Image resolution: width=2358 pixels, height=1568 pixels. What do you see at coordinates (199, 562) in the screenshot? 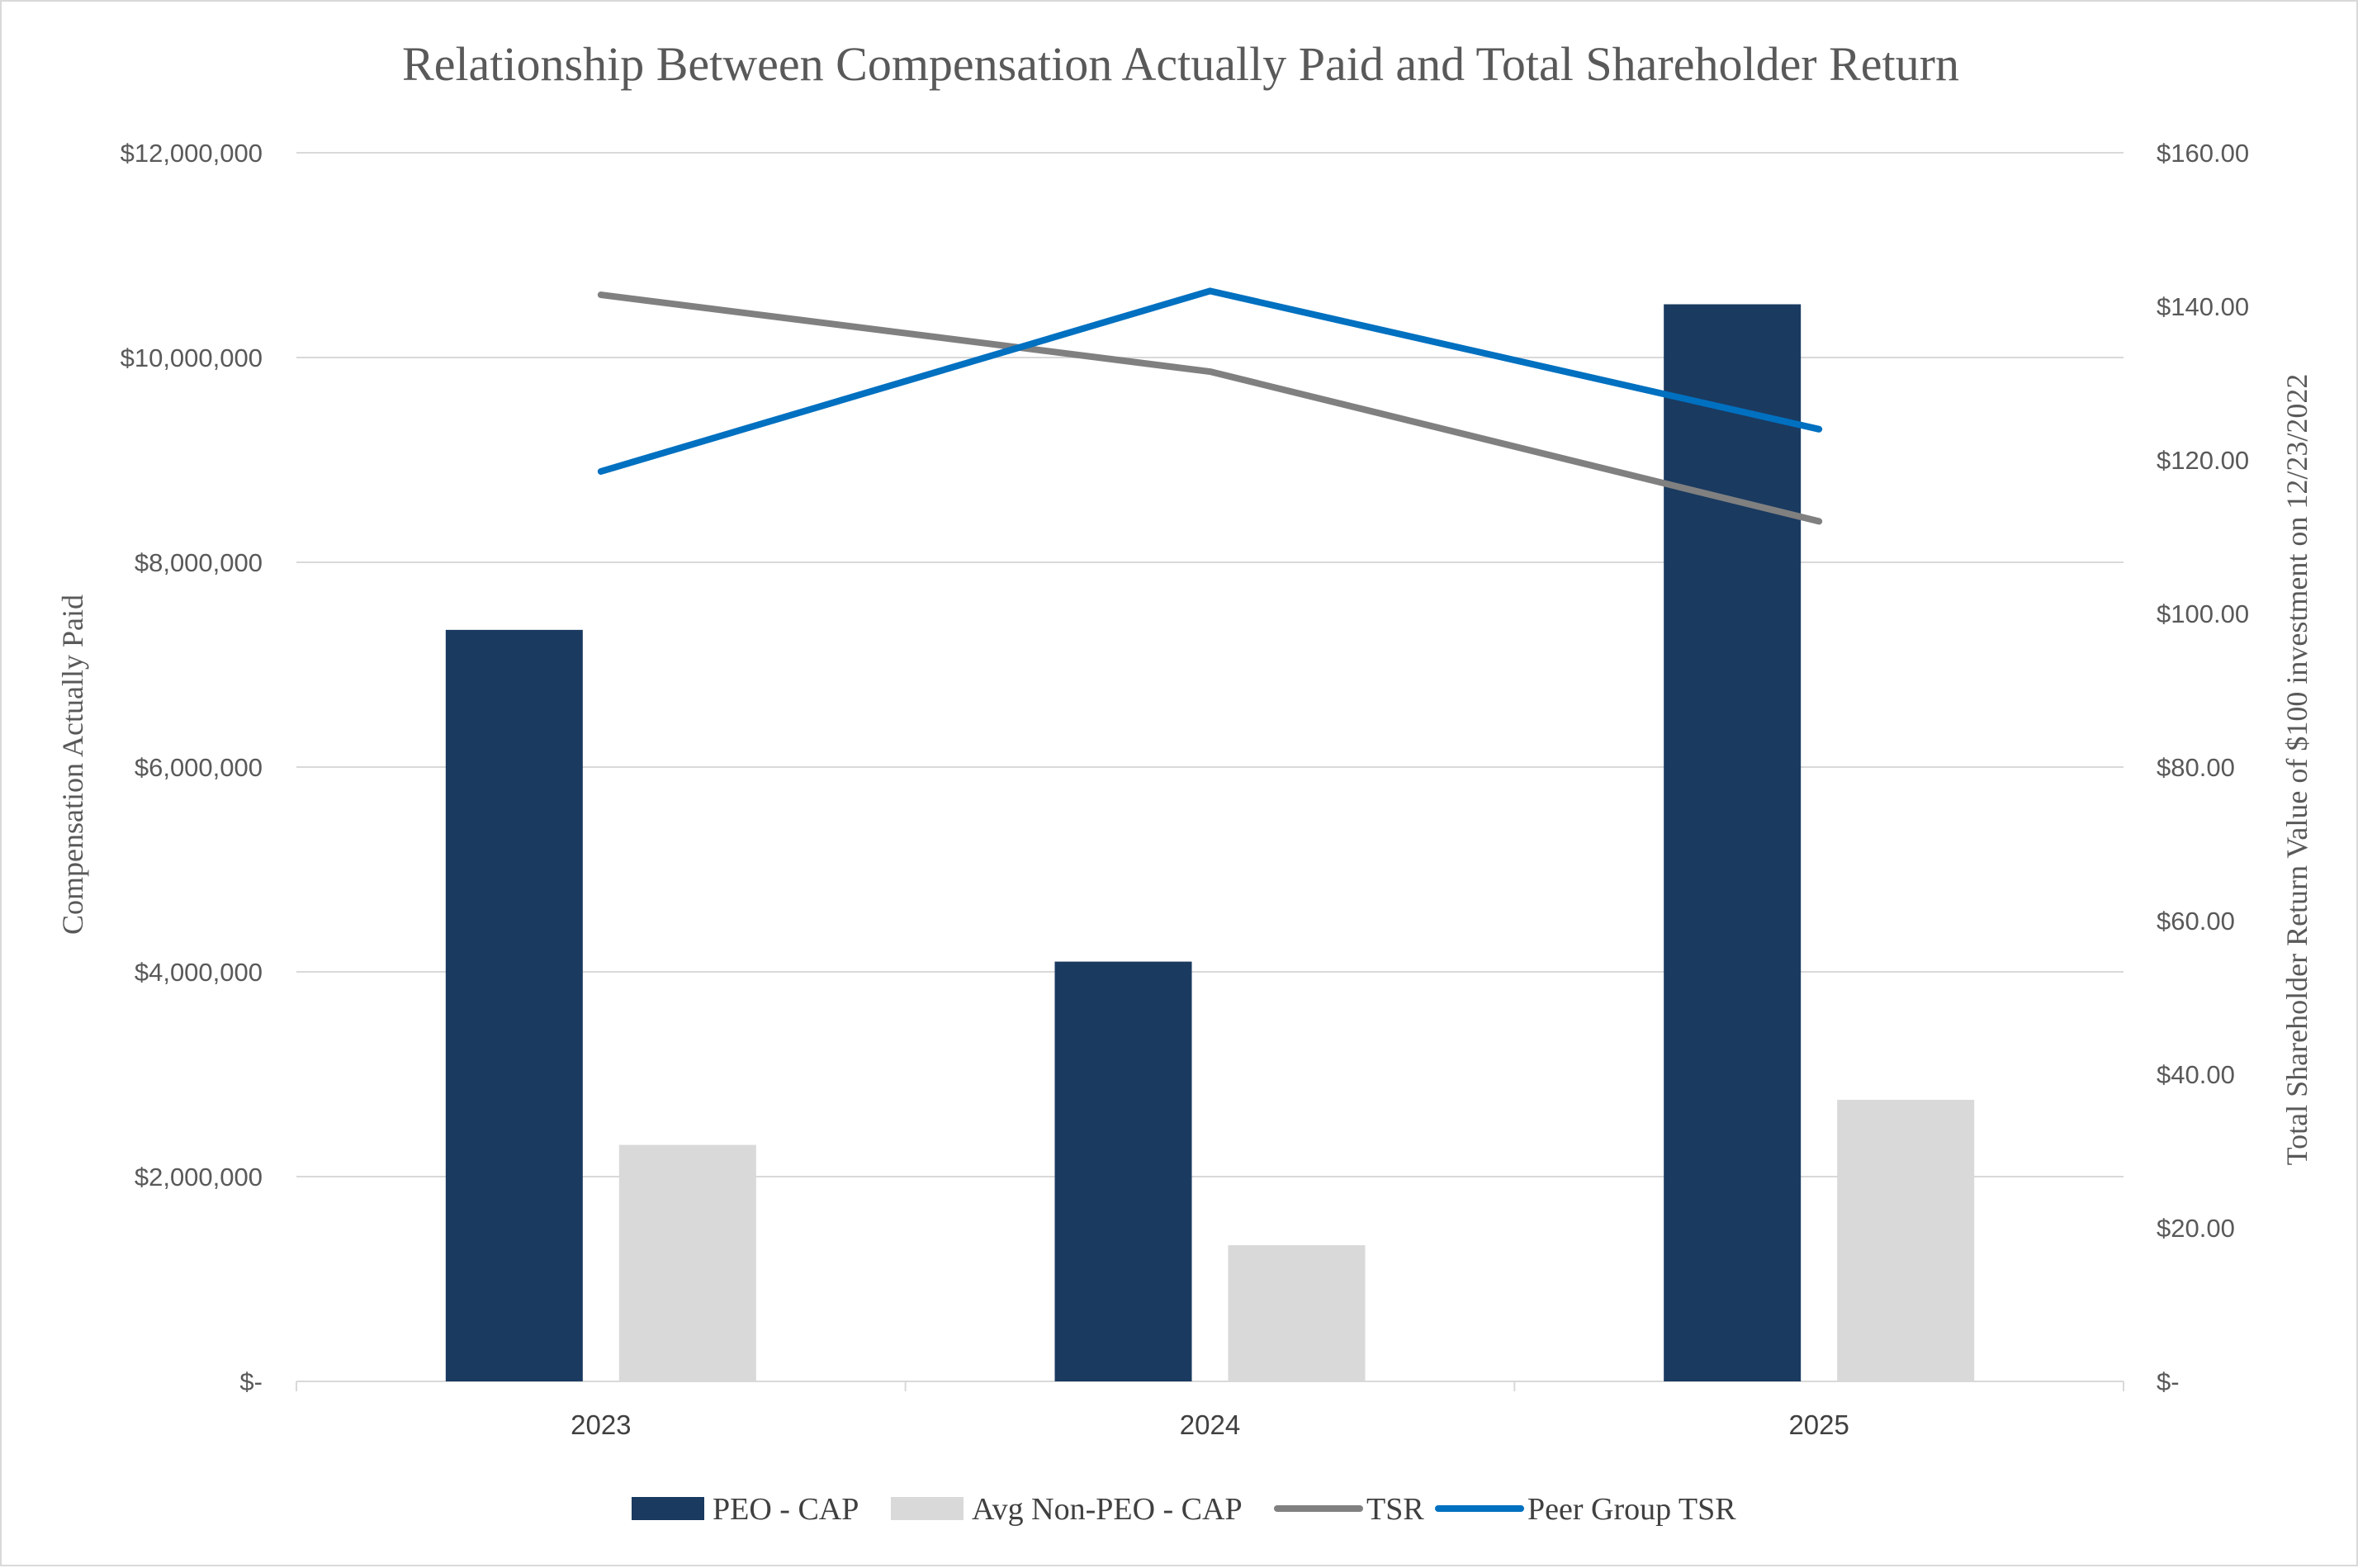
I see `y-tick-label: $8,000,000` at bounding box center [199, 562].